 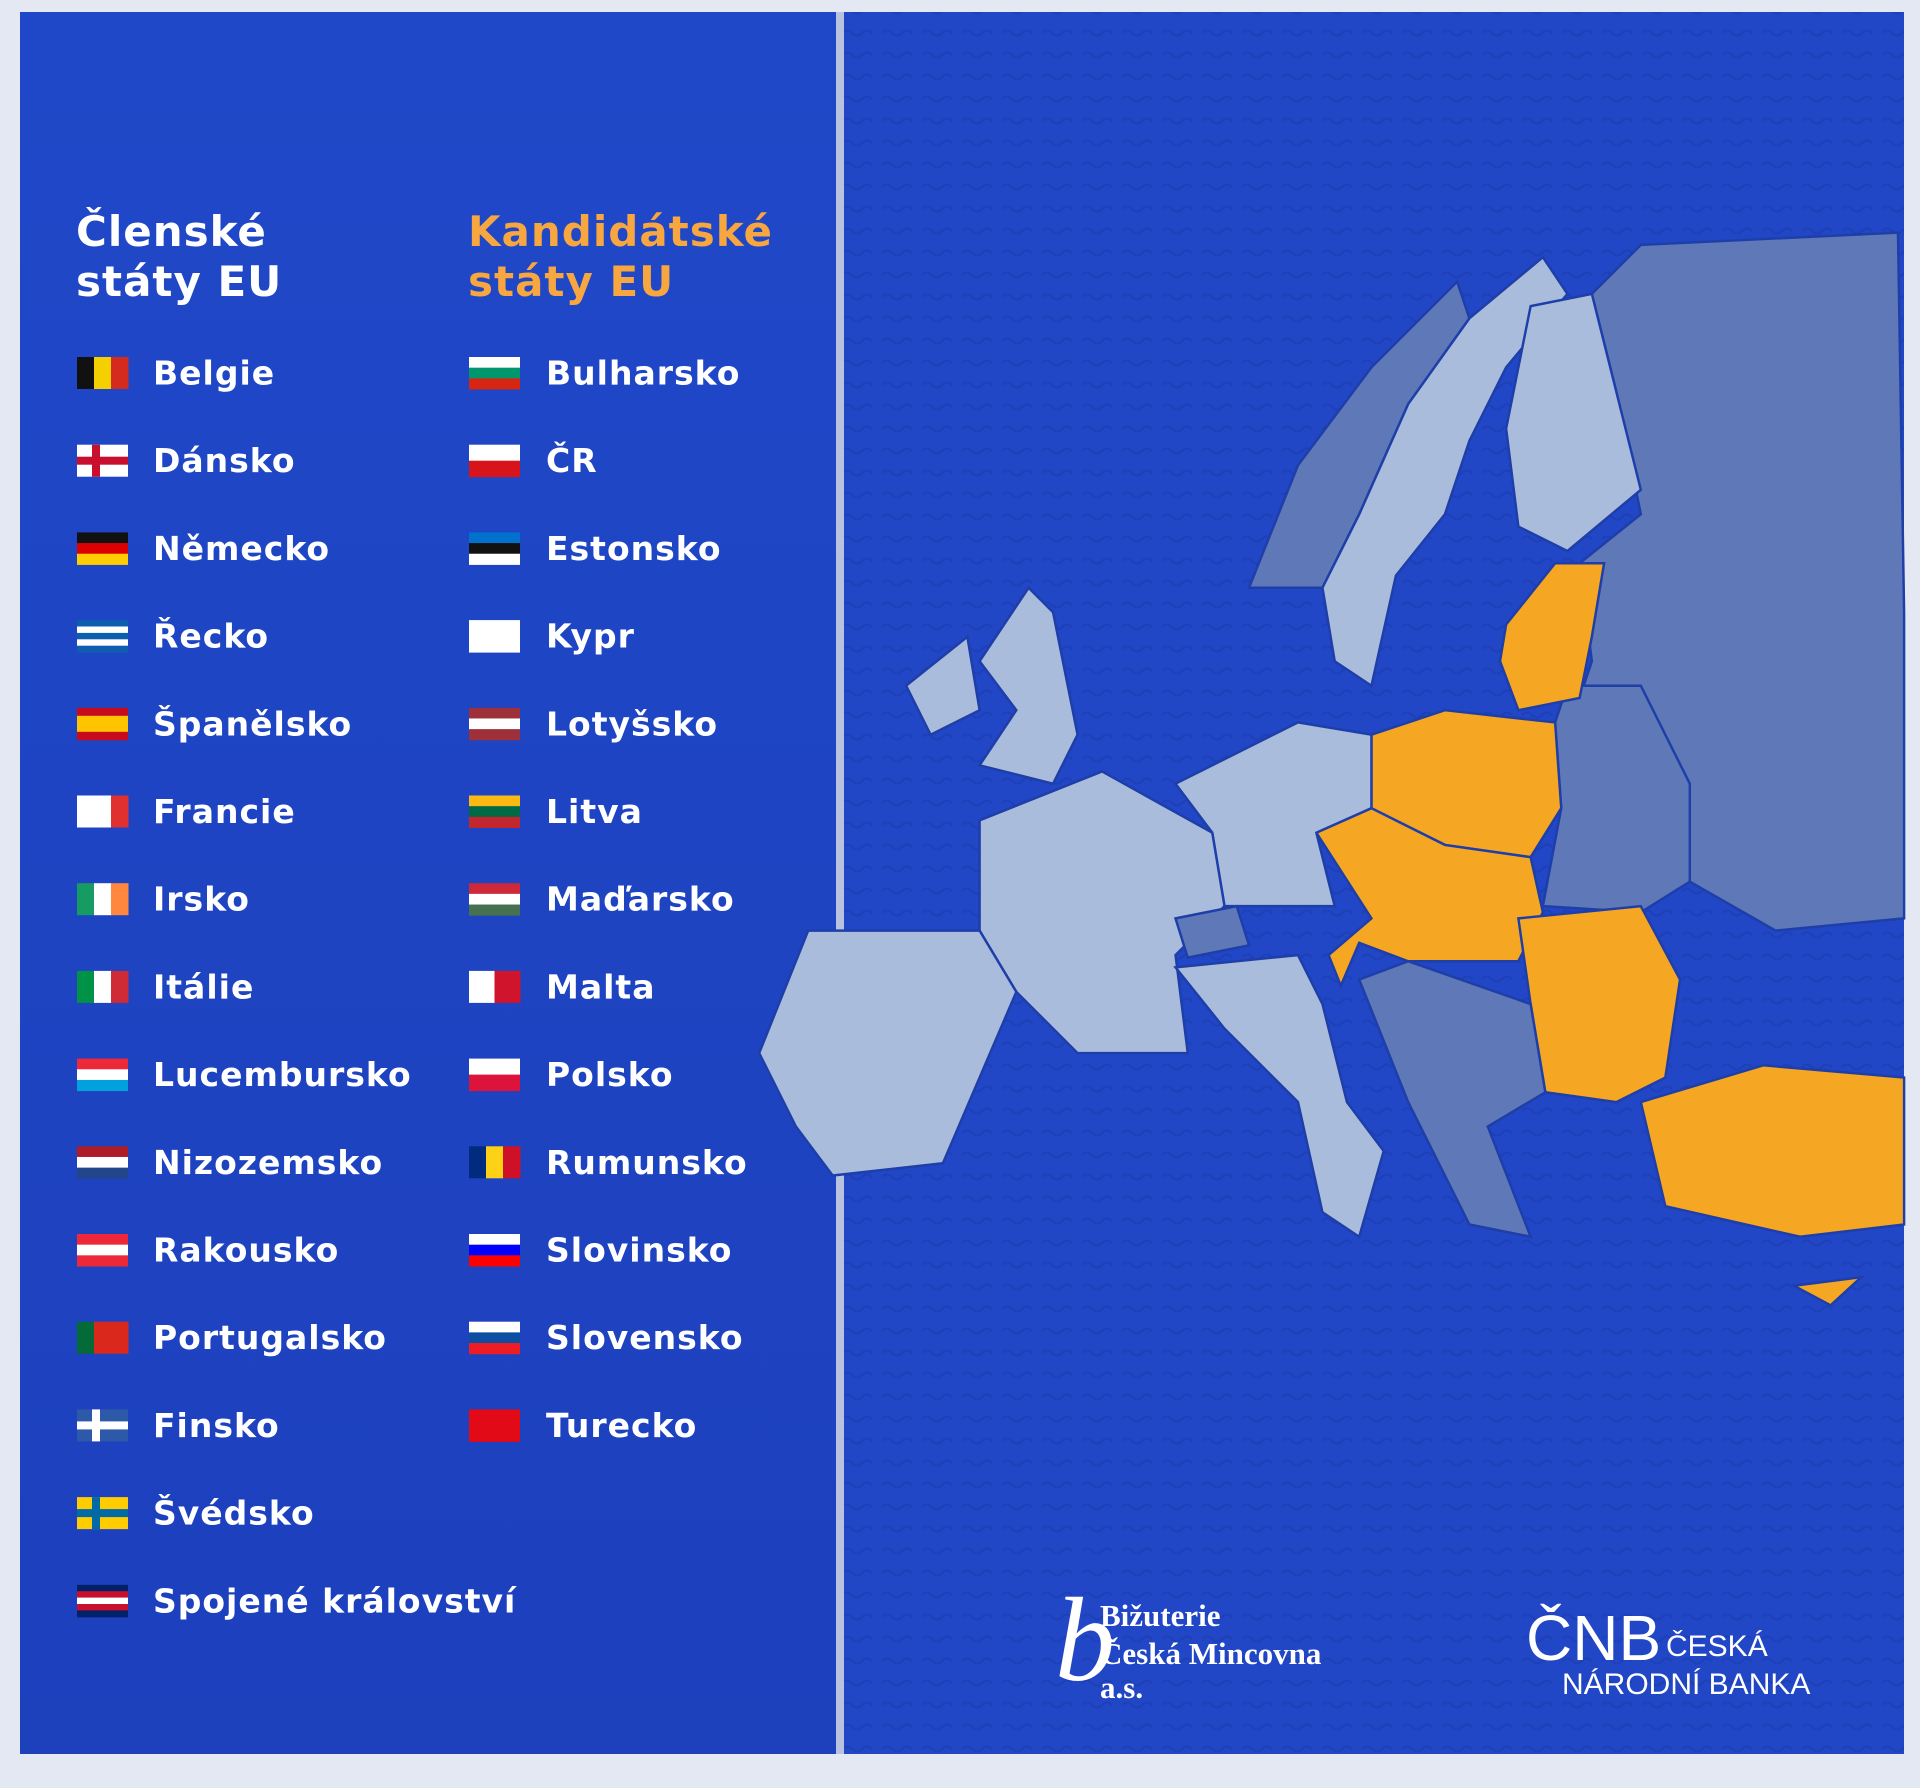 I want to click on bank-logo: ČNB ČESKÁ NÁRODNÍ BANKA, so click(x=1668, y=1651).